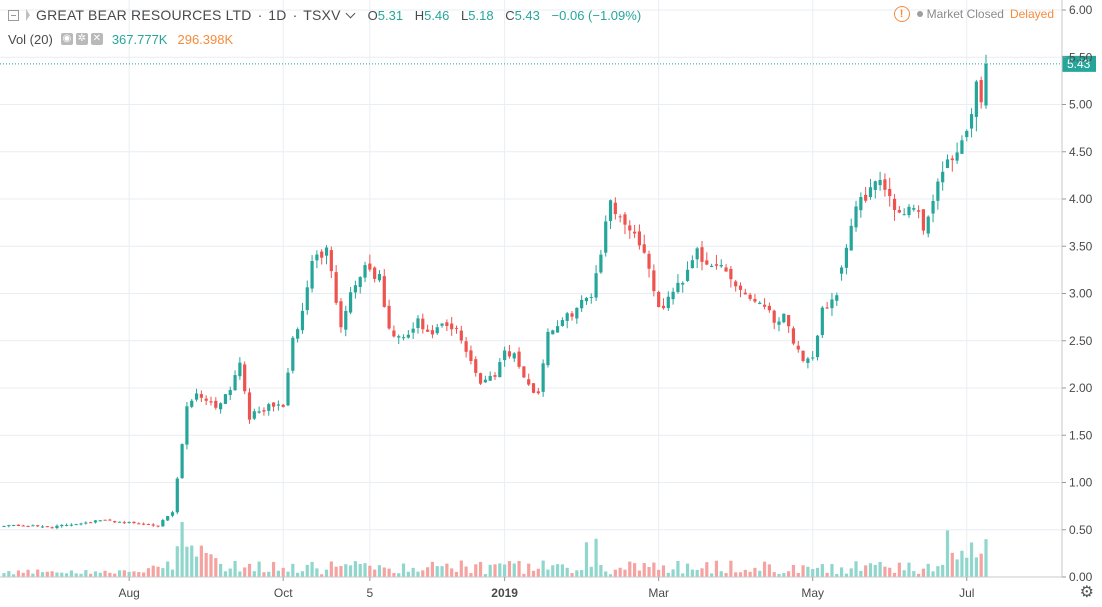 The image size is (1102, 607). What do you see at coordinates (350, 13) in the screenshot?
I see `chevron-down-icon` at bounding box center [350, 13].